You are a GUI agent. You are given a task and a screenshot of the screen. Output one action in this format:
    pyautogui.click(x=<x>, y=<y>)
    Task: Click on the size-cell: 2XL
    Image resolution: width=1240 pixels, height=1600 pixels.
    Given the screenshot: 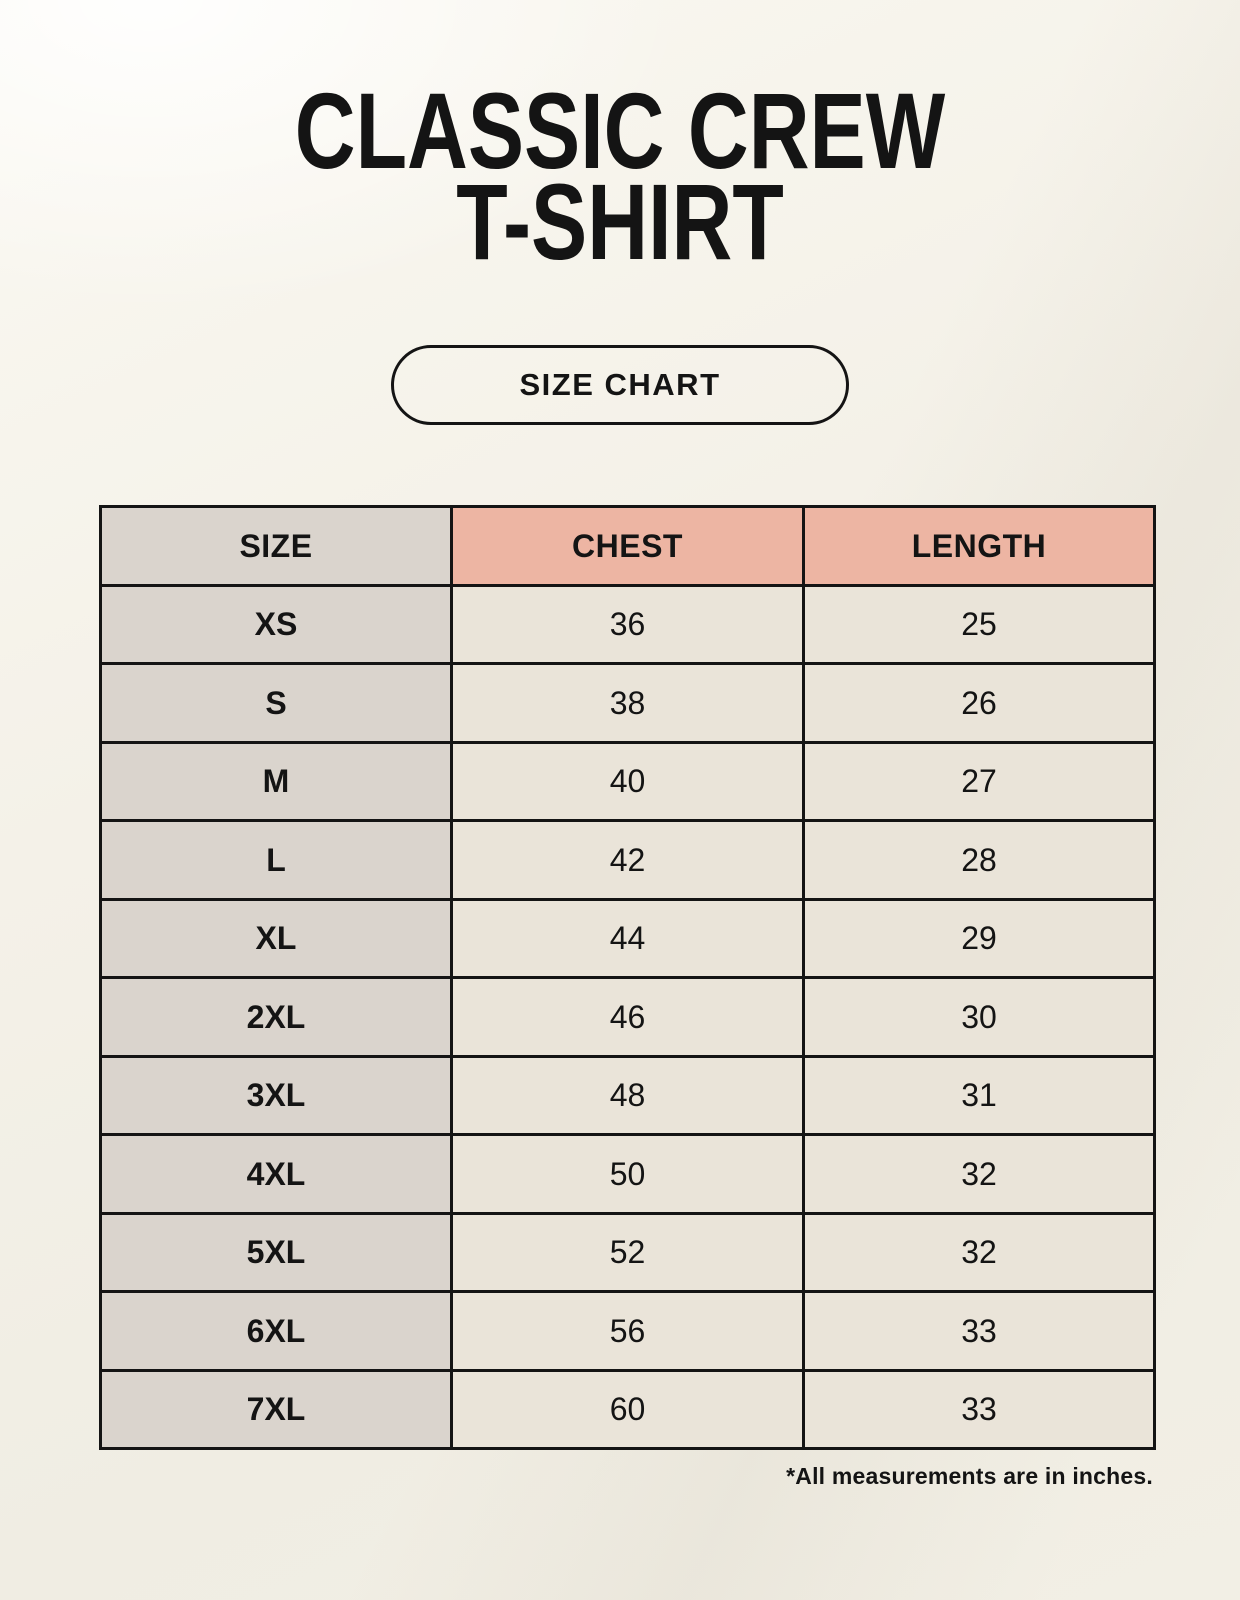 What is the action you would take?
    pyautogui.click(x=276, y=1017)
    